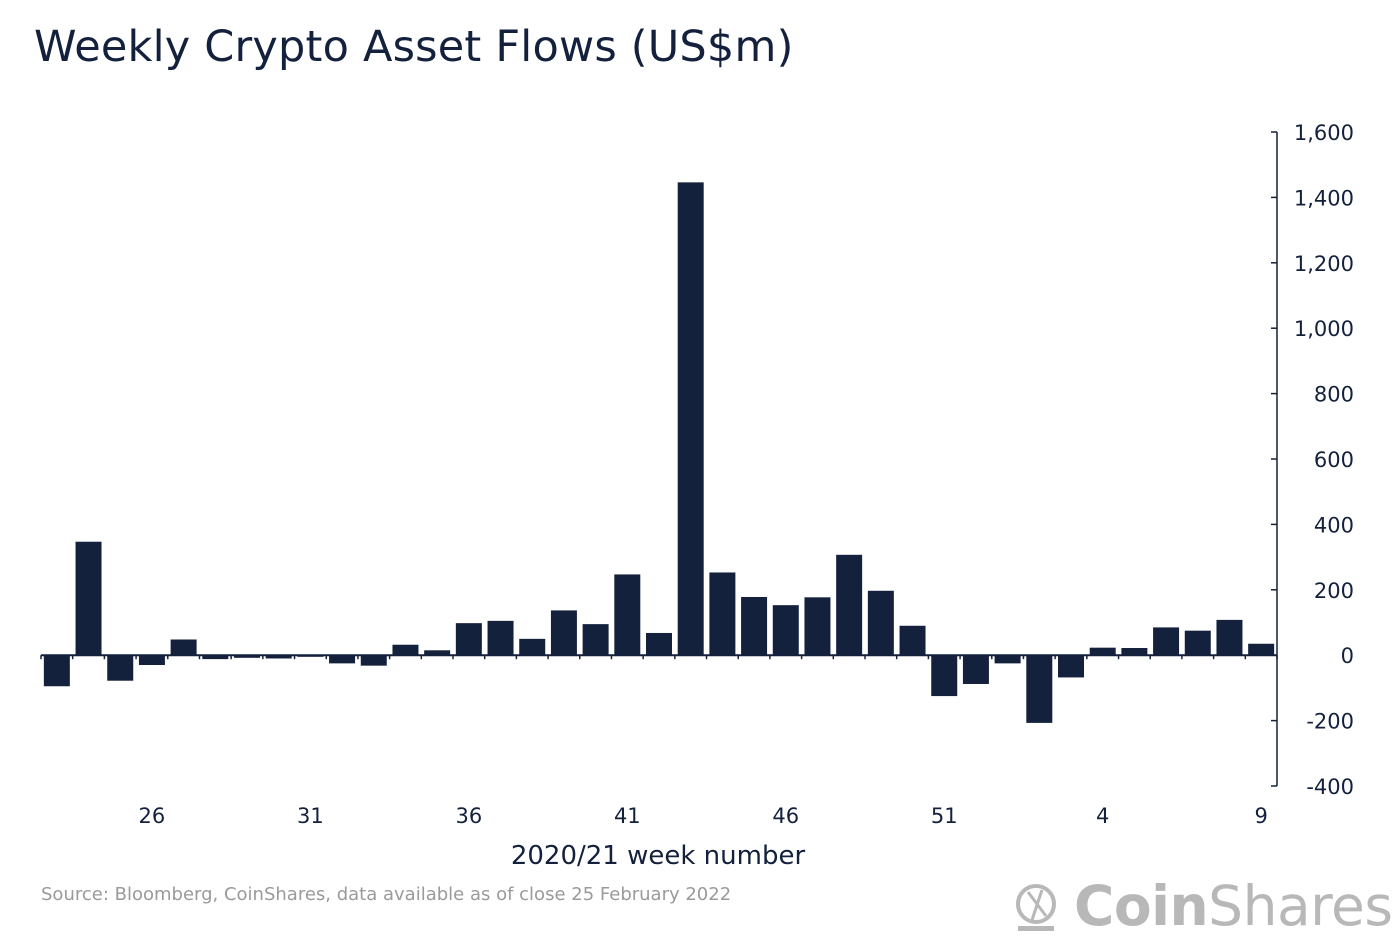 This screenshot has width=1400, height=947. Describe the element at coordinates (1300, 906) in the screenshot. I see `logo-text-shares: Shares` at that location.